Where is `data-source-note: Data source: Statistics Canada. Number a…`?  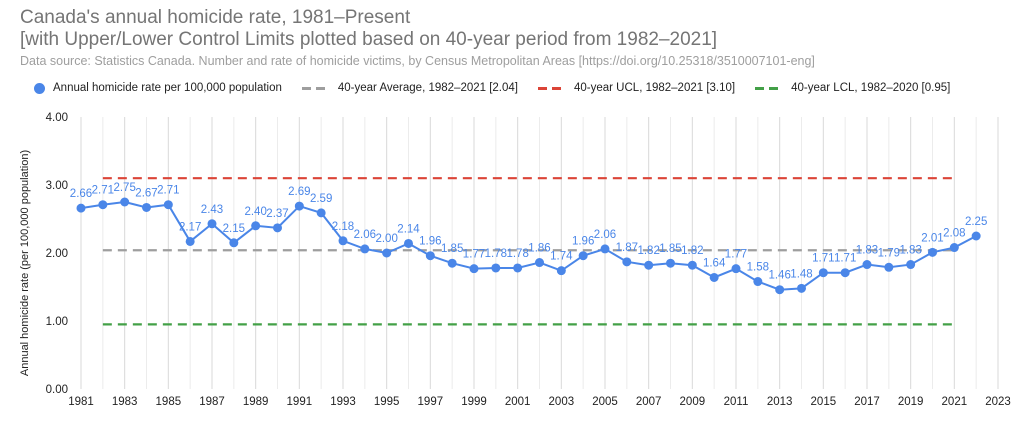 data-source-note: Data source: Statistics Canada. Number a… is located at coordinates (417, 61).